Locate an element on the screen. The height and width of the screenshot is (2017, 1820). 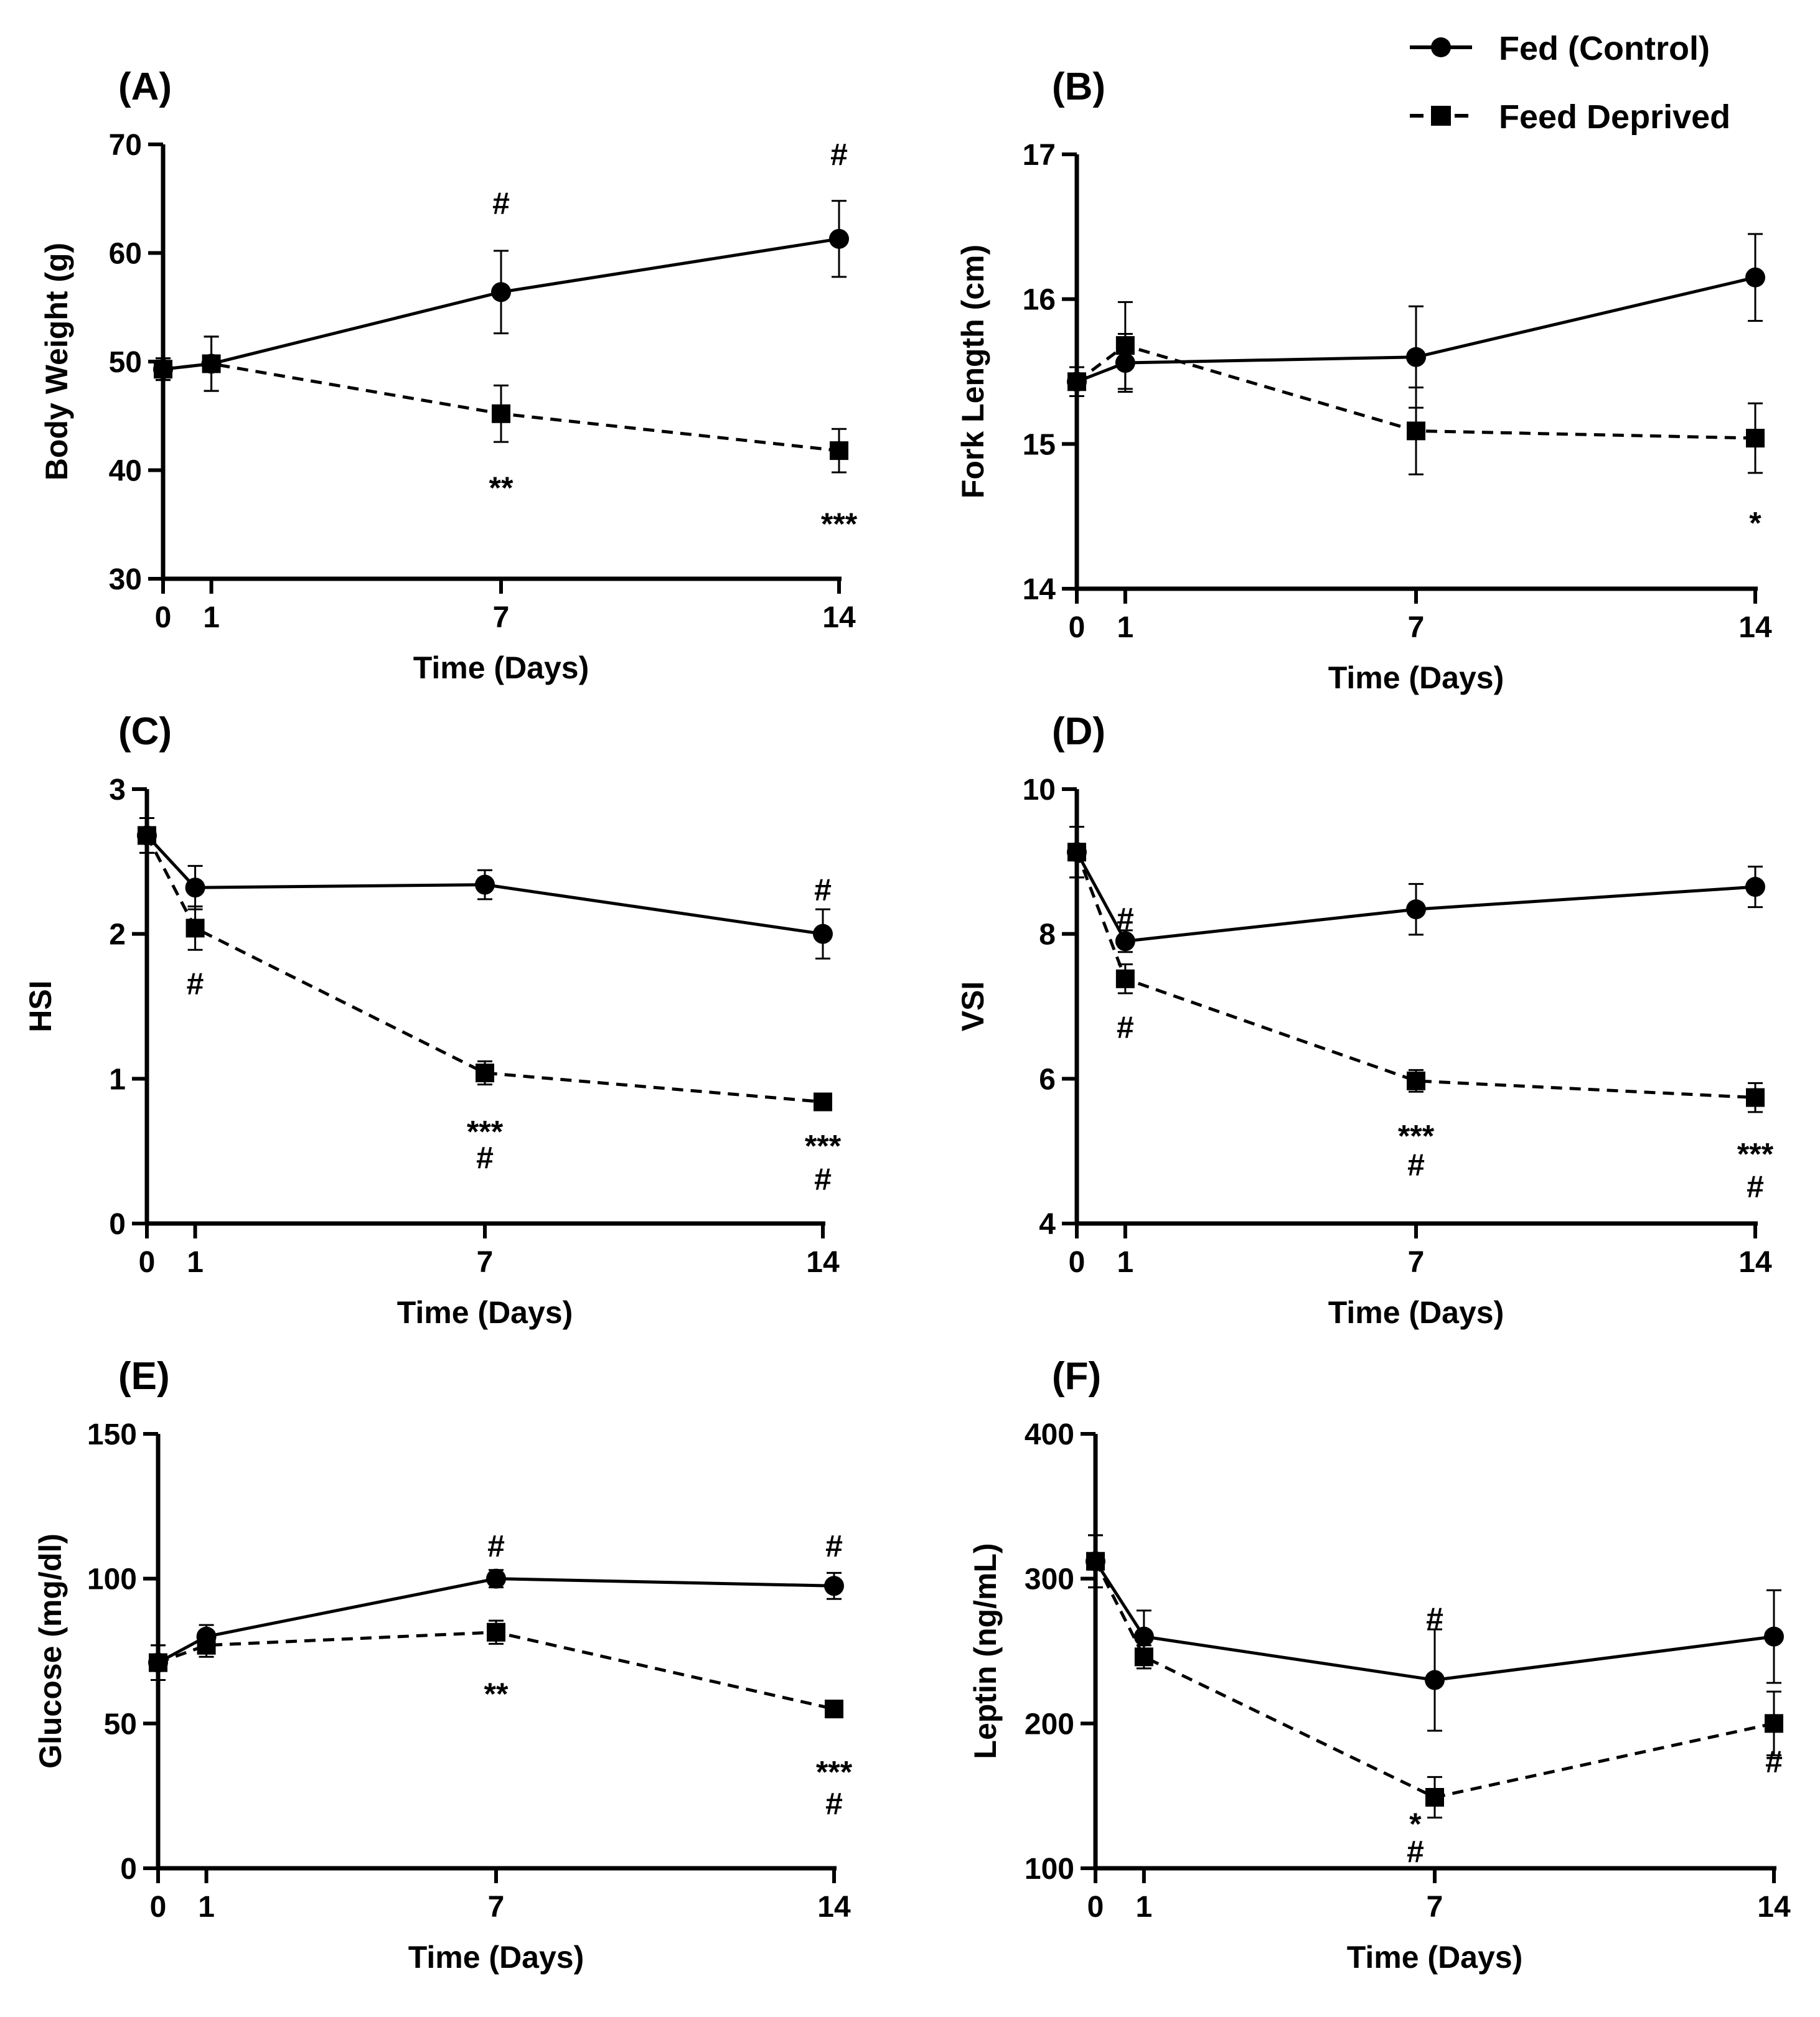
panel-a-fed-point is located at coordinates (839, 238).